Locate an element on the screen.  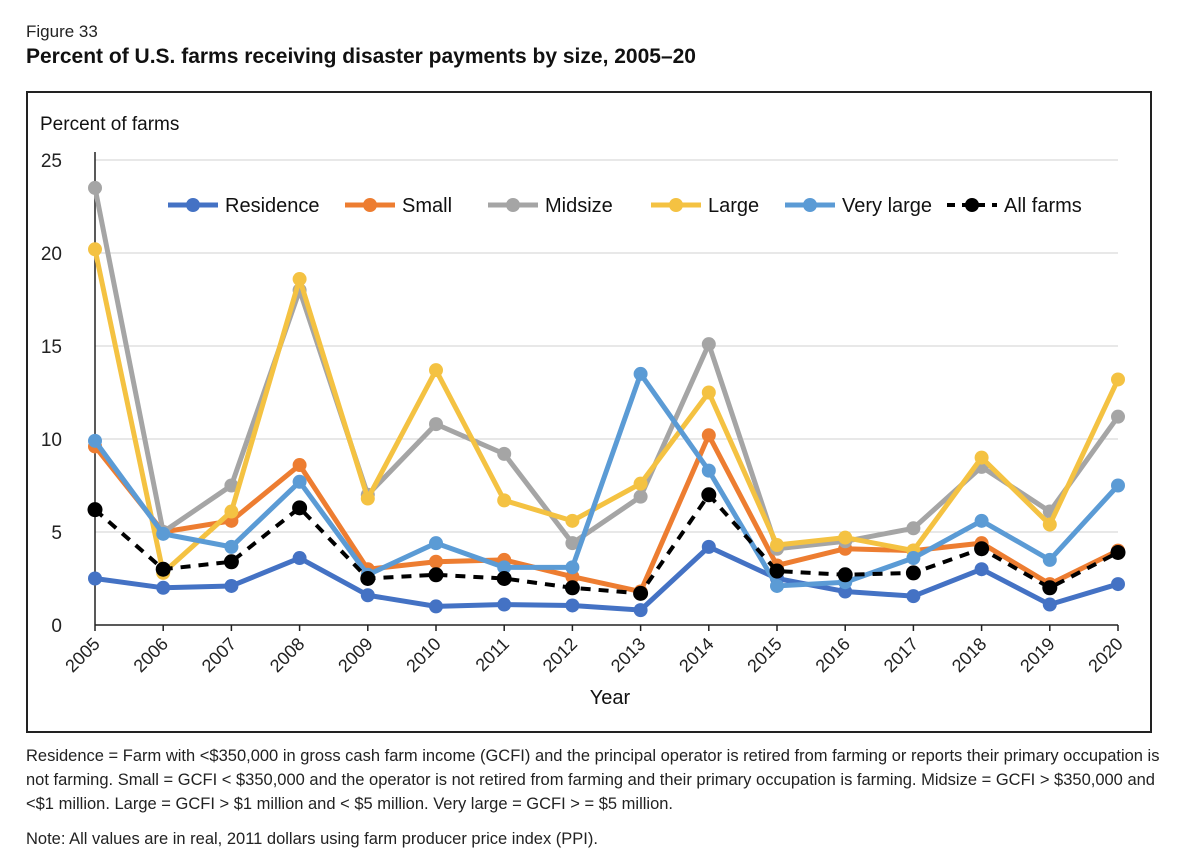
y-tick-label: 15 is located at coordinates (51, 347).